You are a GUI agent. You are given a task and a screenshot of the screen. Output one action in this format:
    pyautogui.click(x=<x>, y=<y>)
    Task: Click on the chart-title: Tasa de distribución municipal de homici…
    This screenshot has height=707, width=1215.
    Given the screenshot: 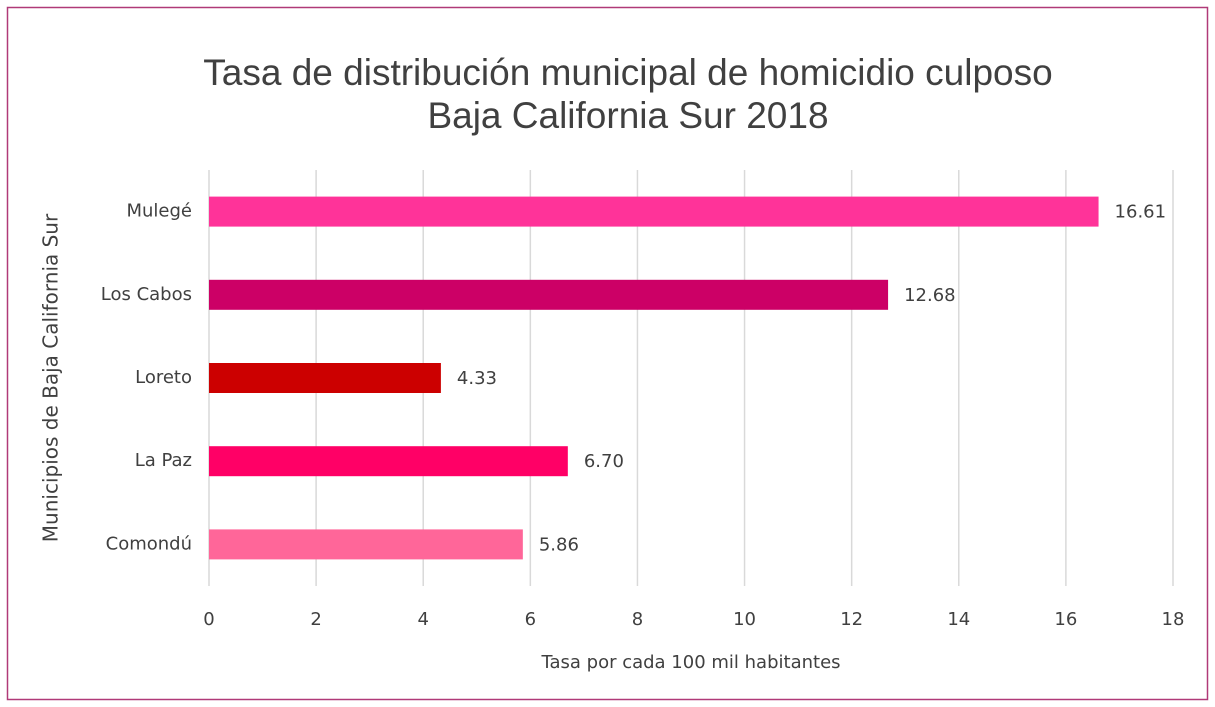 What is the action you would take?
    pyautogui.click(x=627, y=72)
    